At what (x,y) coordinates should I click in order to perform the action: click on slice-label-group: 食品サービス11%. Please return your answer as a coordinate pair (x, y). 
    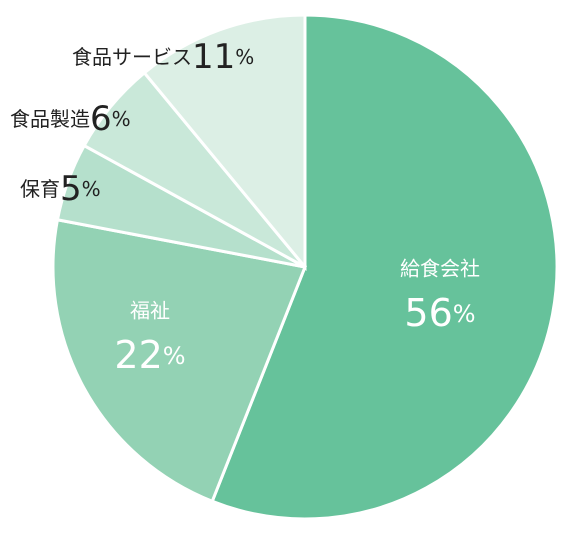
    Looking at the image, I should click on (163, 57).